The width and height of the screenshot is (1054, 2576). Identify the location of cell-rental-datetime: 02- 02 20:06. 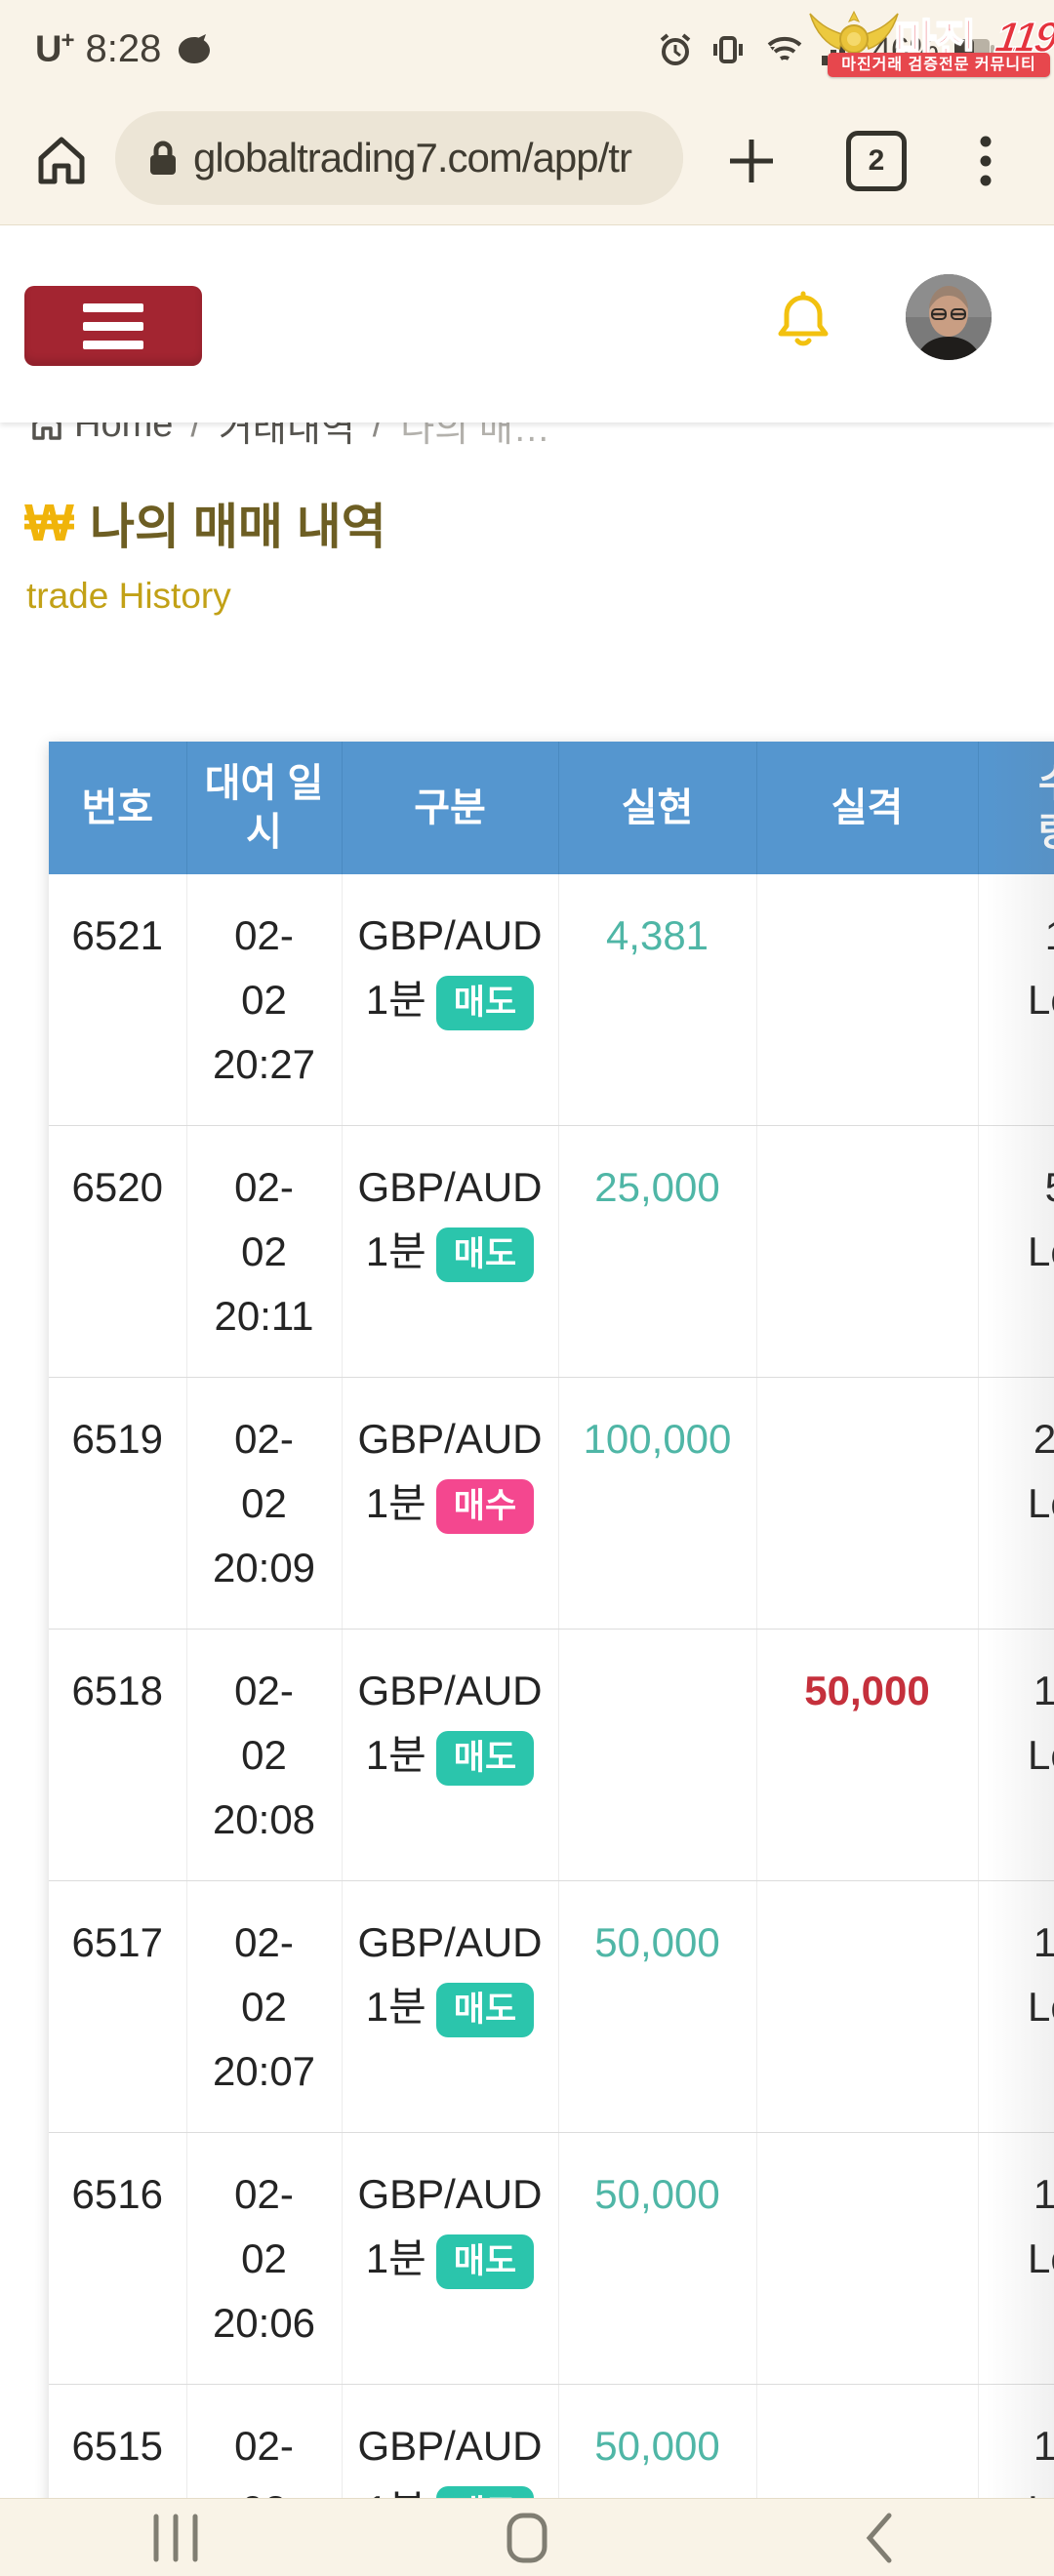
(264, 2258).